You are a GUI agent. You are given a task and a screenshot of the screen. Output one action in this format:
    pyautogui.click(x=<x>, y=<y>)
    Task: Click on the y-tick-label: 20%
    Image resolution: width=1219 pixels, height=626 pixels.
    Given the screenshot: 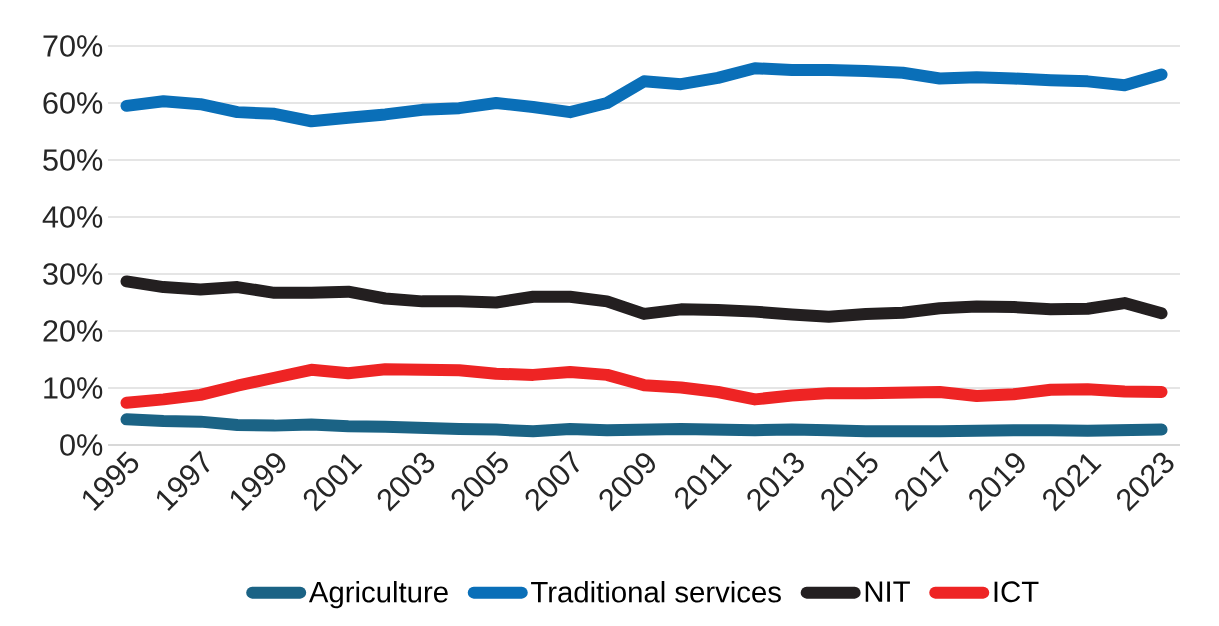 What is the action you would take?
    pyautogui.click(x=73, y=331)
    